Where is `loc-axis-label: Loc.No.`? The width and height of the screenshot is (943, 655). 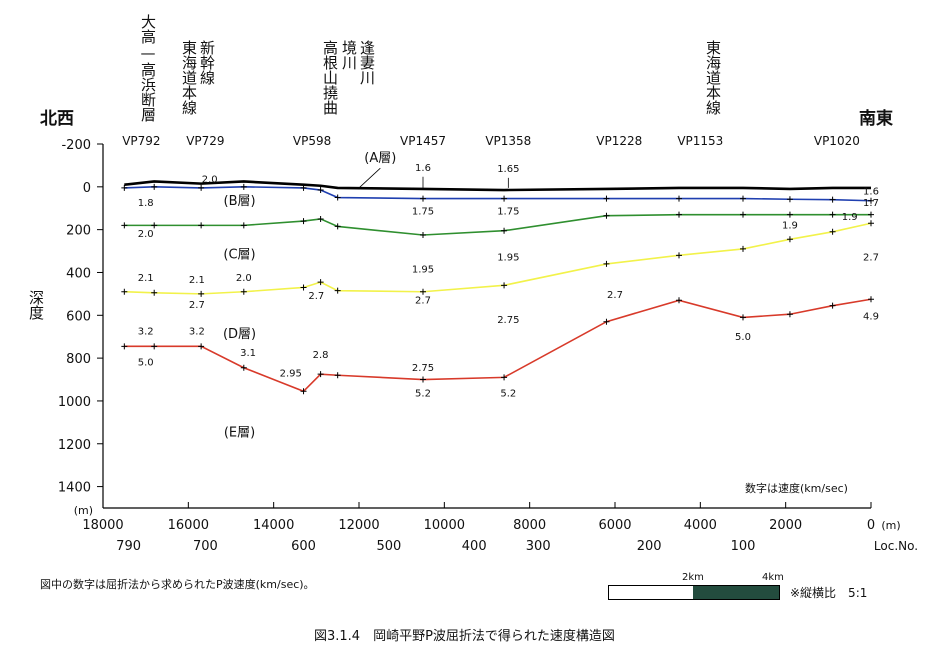
loc-axis-label: Loc.No. is located at coordinates (896, 546).